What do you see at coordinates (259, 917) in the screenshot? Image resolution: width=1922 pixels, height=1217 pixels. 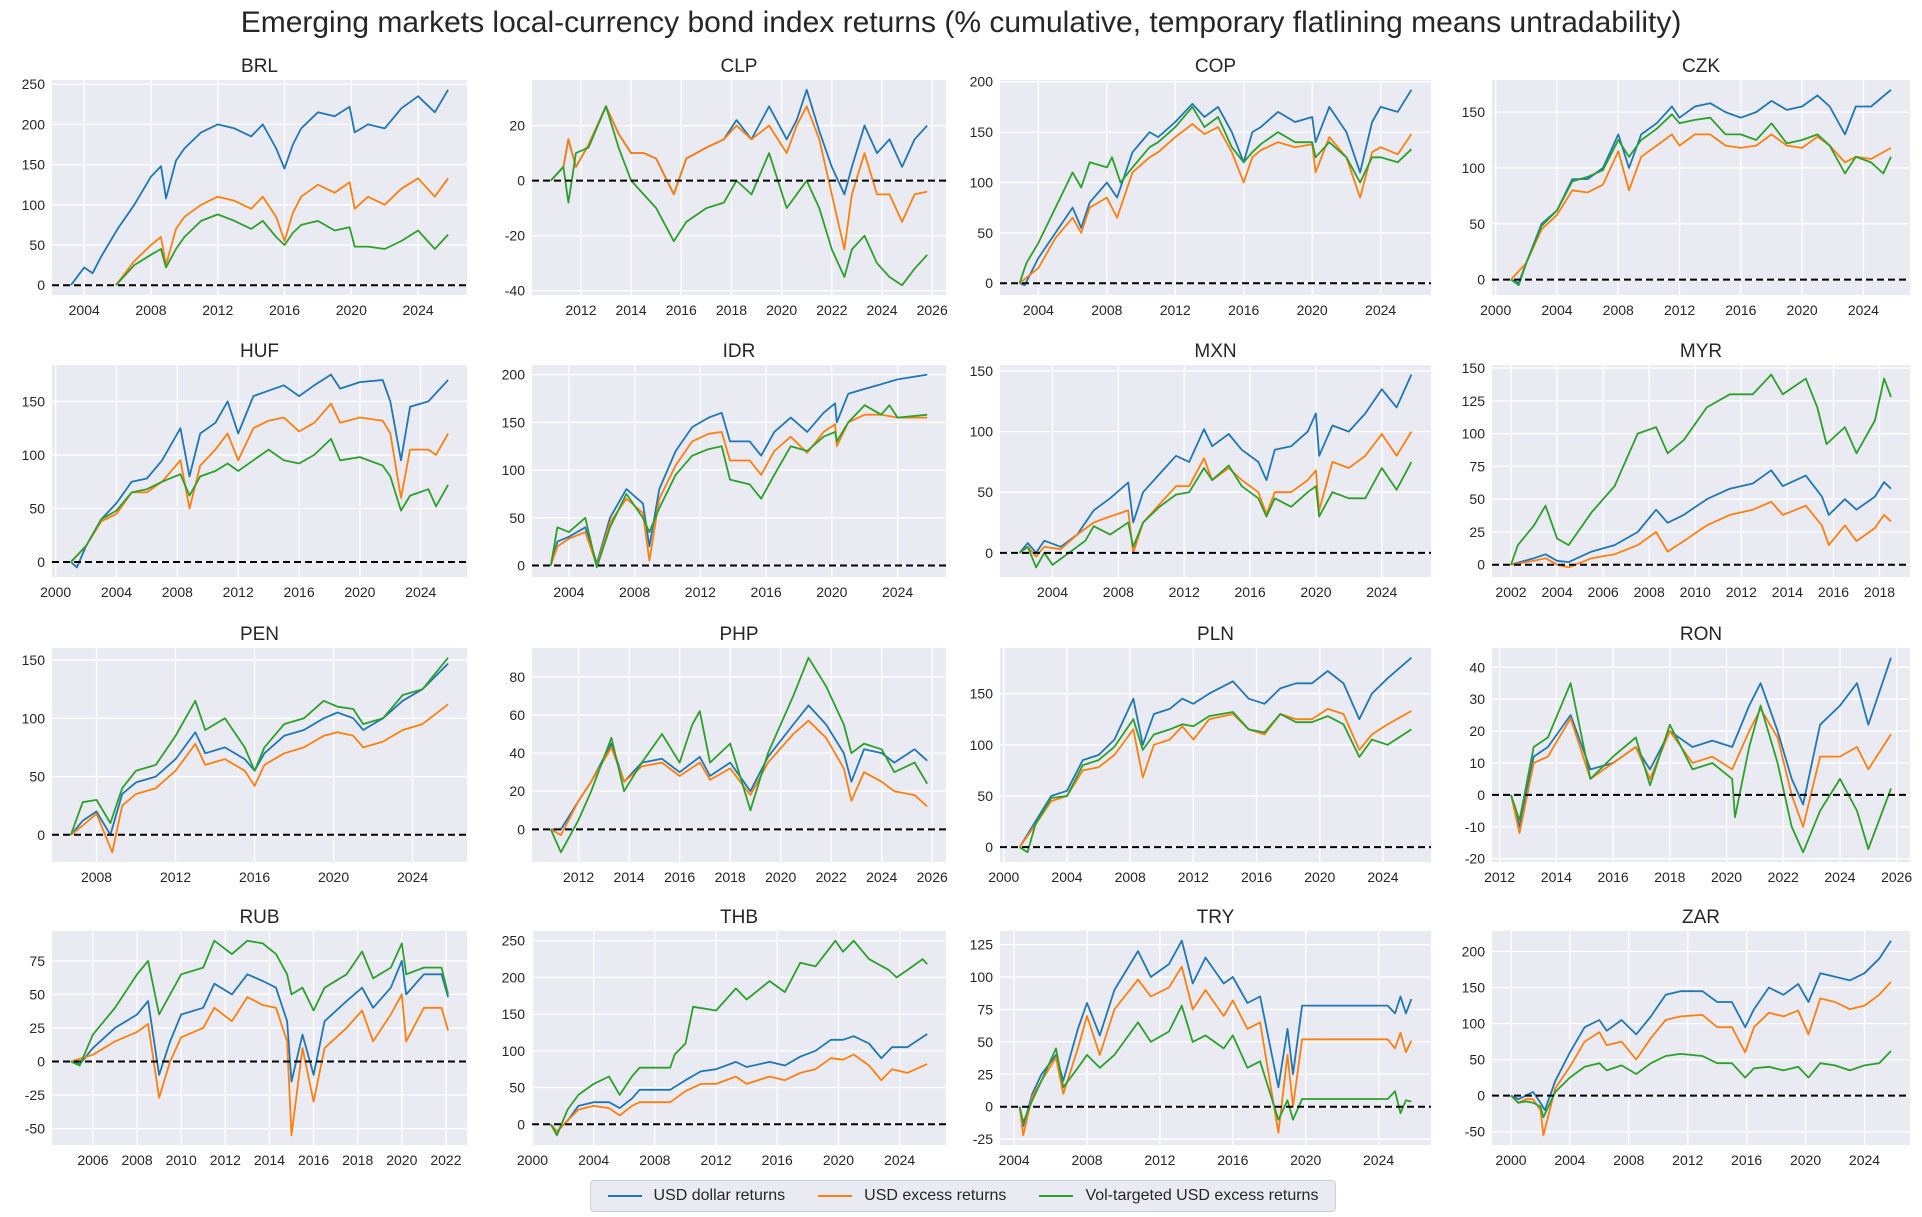 I see `subplot-title: RUB` at bounding box center [259, 917].